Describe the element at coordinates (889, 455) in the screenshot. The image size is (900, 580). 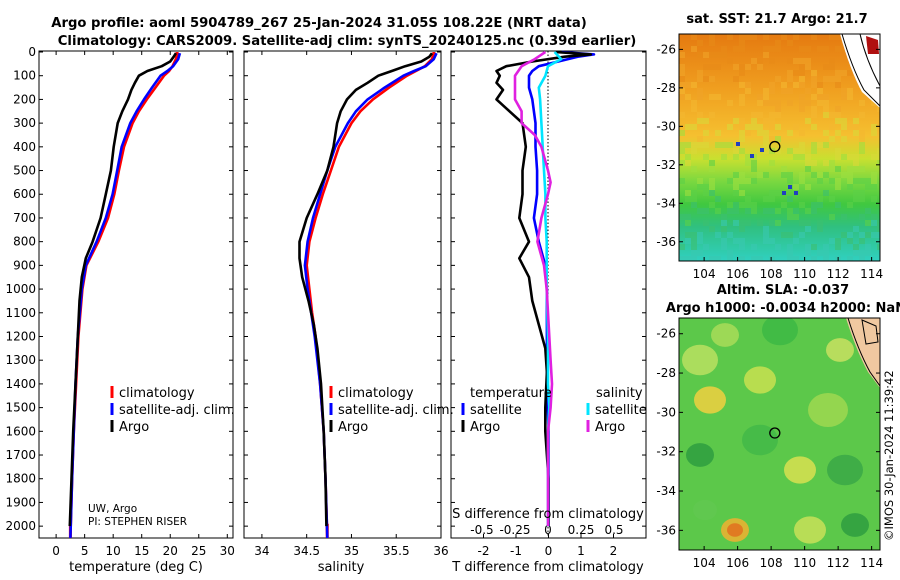
I see `imos-watermark: ©IMOS 30-Jan-2024 11:39:42` at that location.